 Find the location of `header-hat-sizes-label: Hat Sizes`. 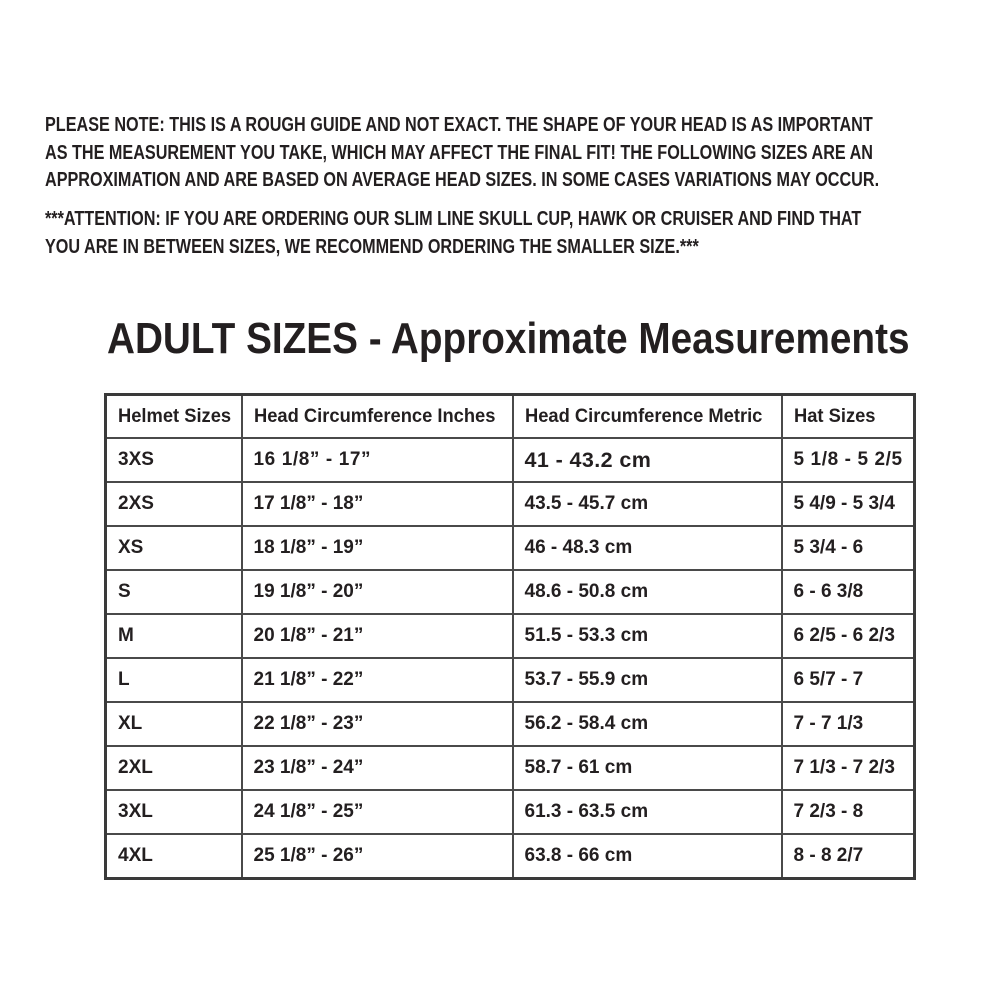

header-hat-sizes-label: Hat Sizes is located at coordinates (834, 416).